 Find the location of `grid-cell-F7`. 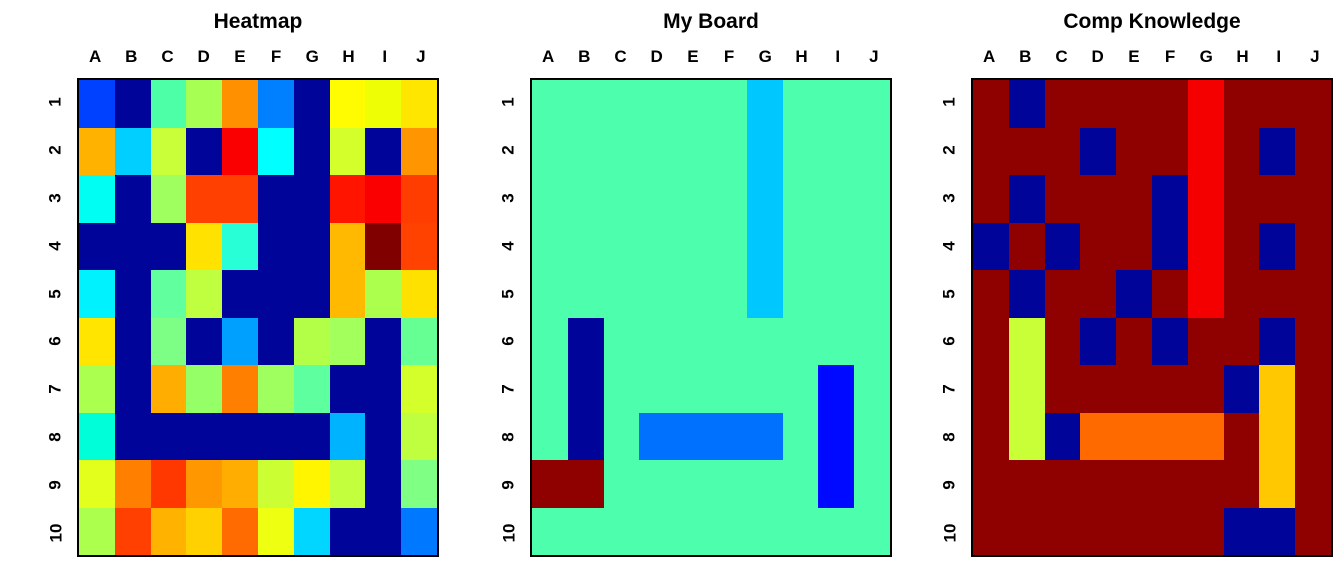

grid-cell-F7 is located at coordinates (275, 389).